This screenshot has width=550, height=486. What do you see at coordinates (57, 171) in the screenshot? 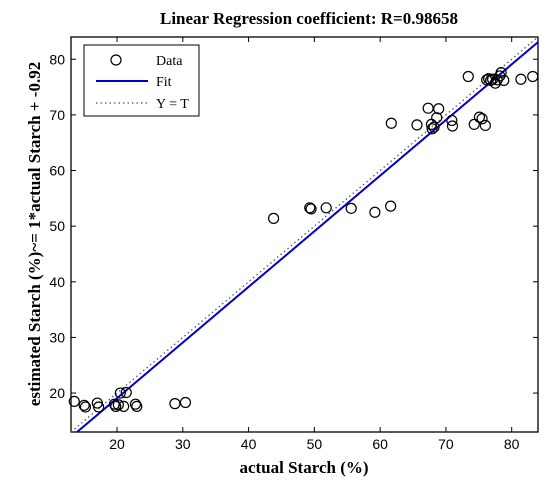
I see `y-tick-label: 60` at bounding box center [57, 171].